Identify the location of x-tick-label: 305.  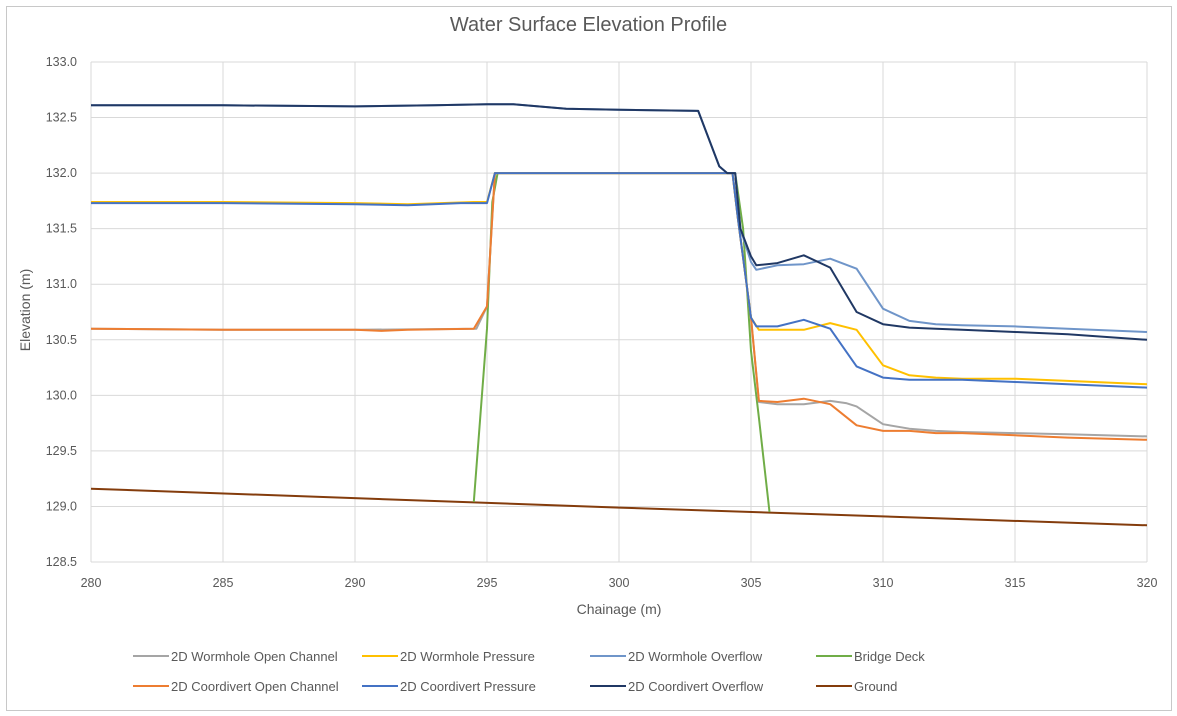
(751, 583).